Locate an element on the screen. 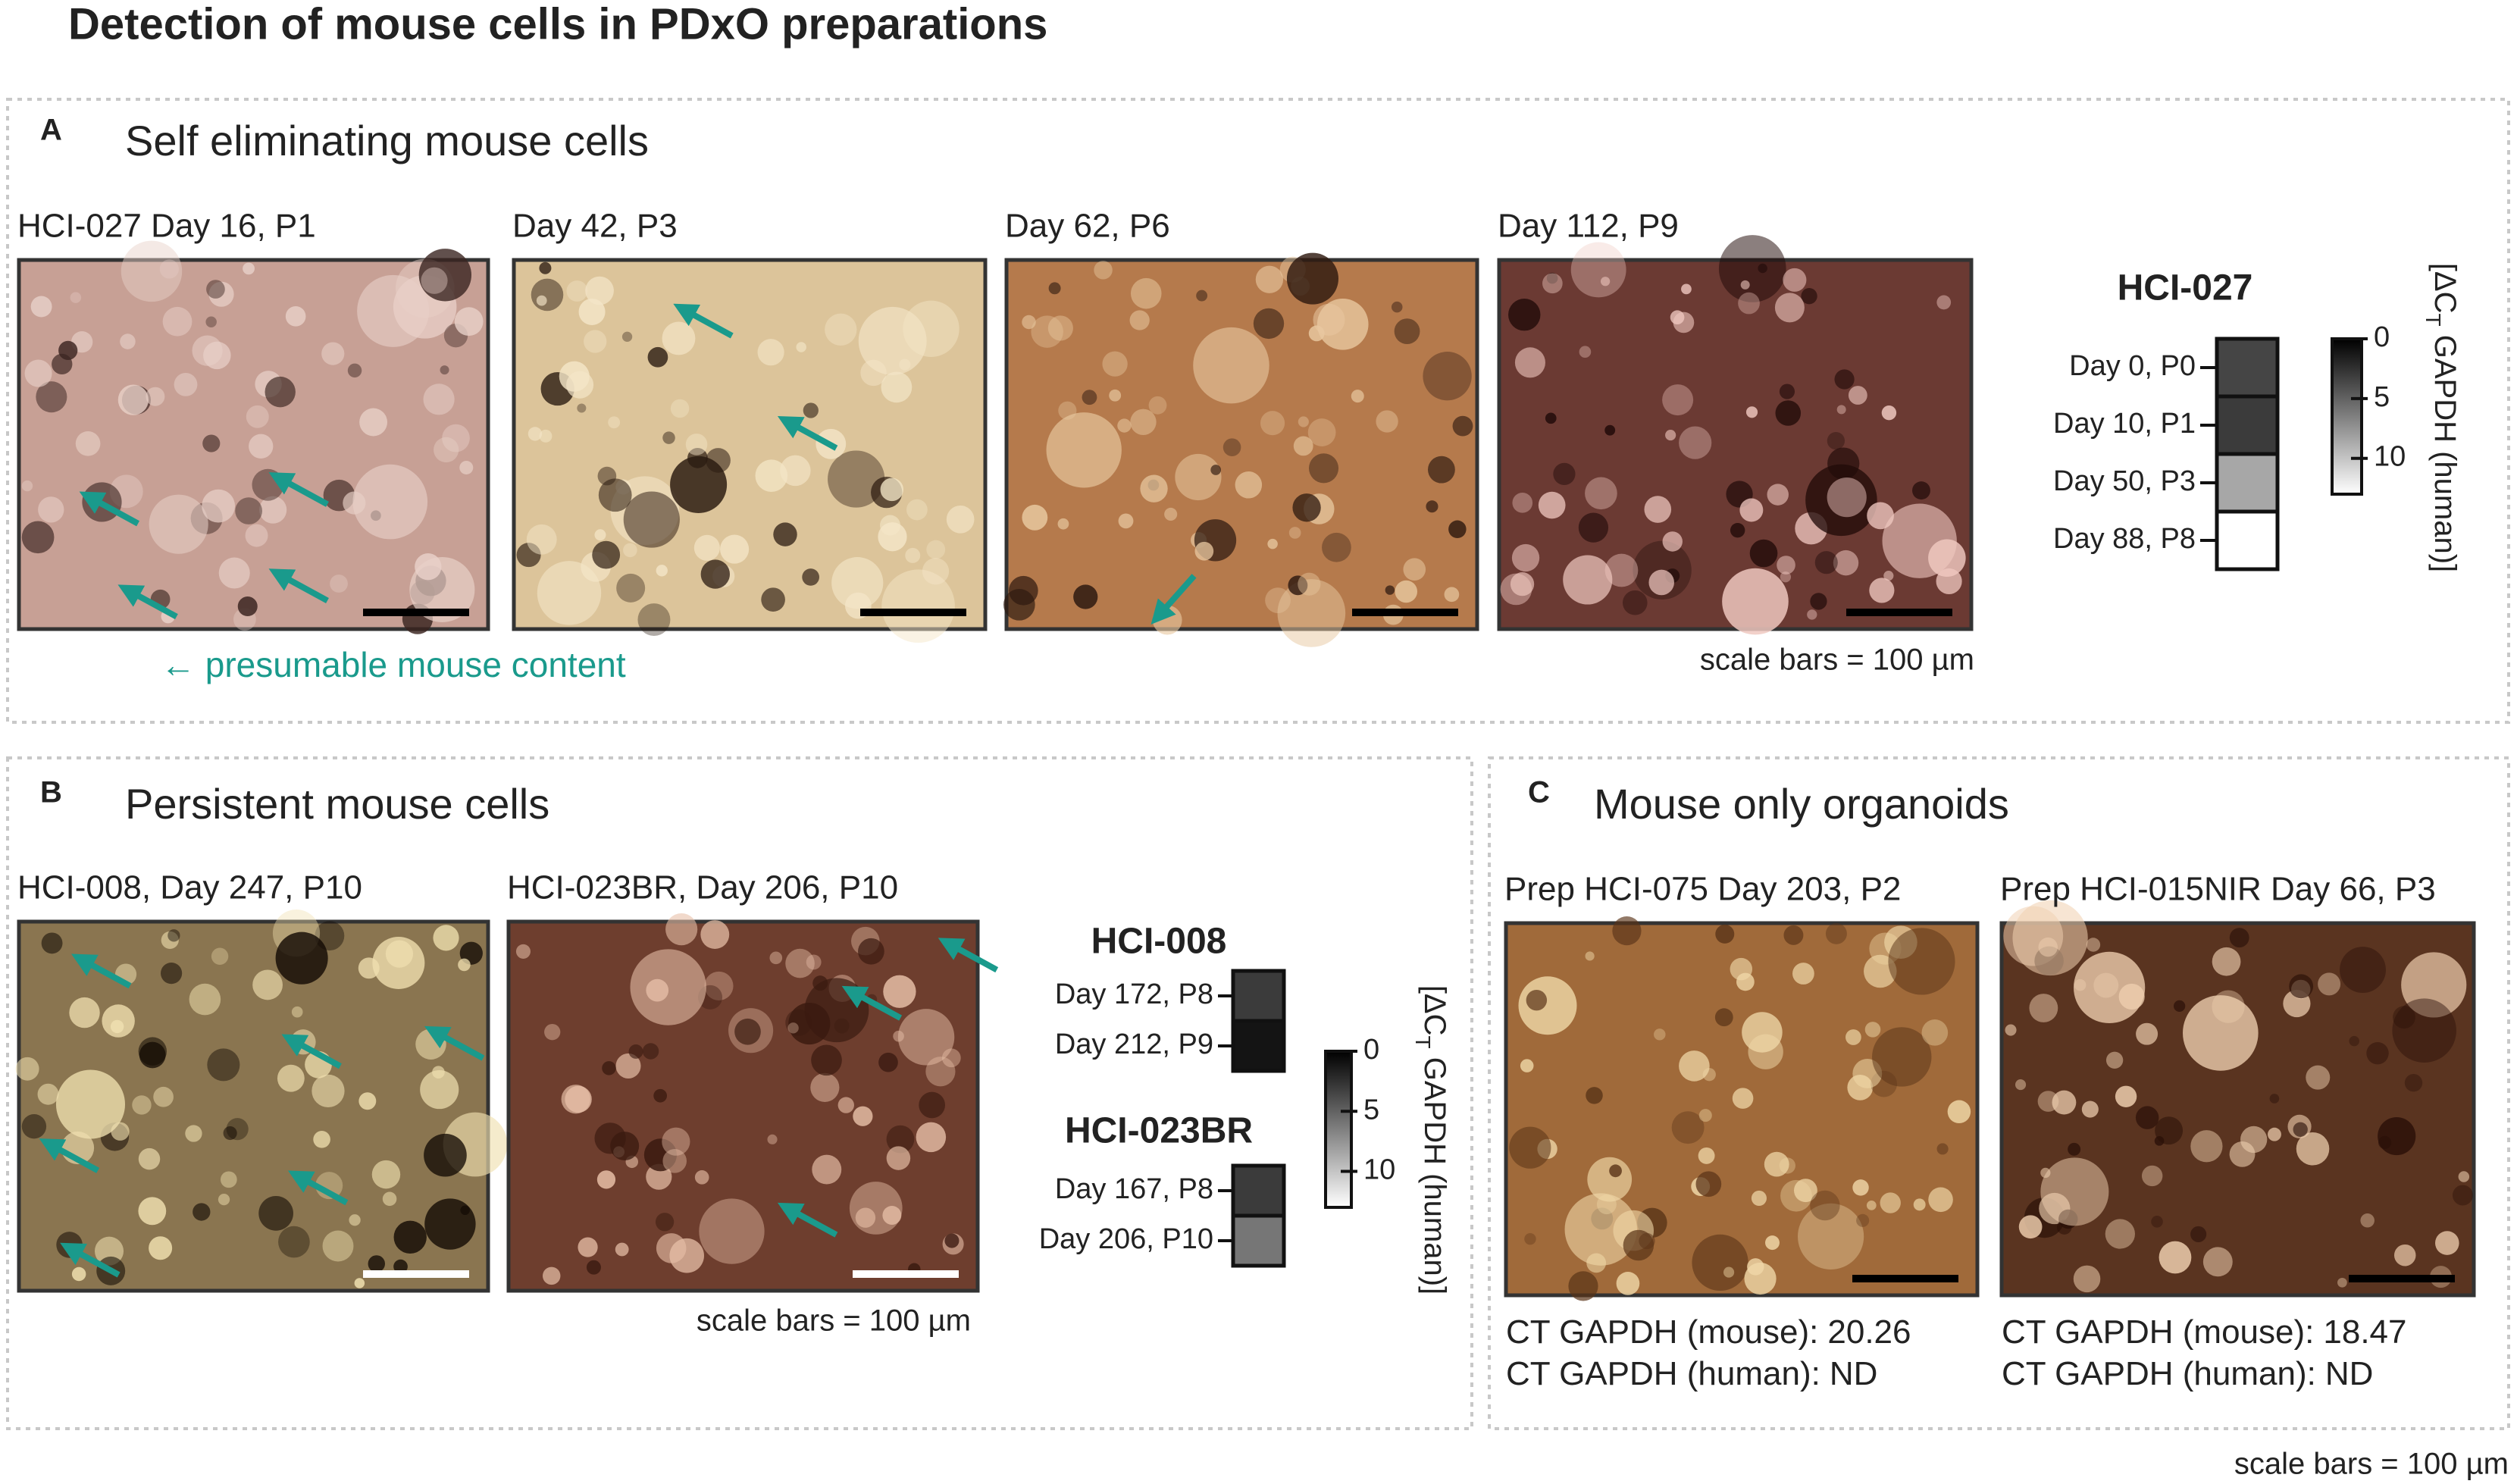 This screenshot has width=2517, height=1484. colorbar-tick-label: 10 is located at coordinates (1379, 1169).